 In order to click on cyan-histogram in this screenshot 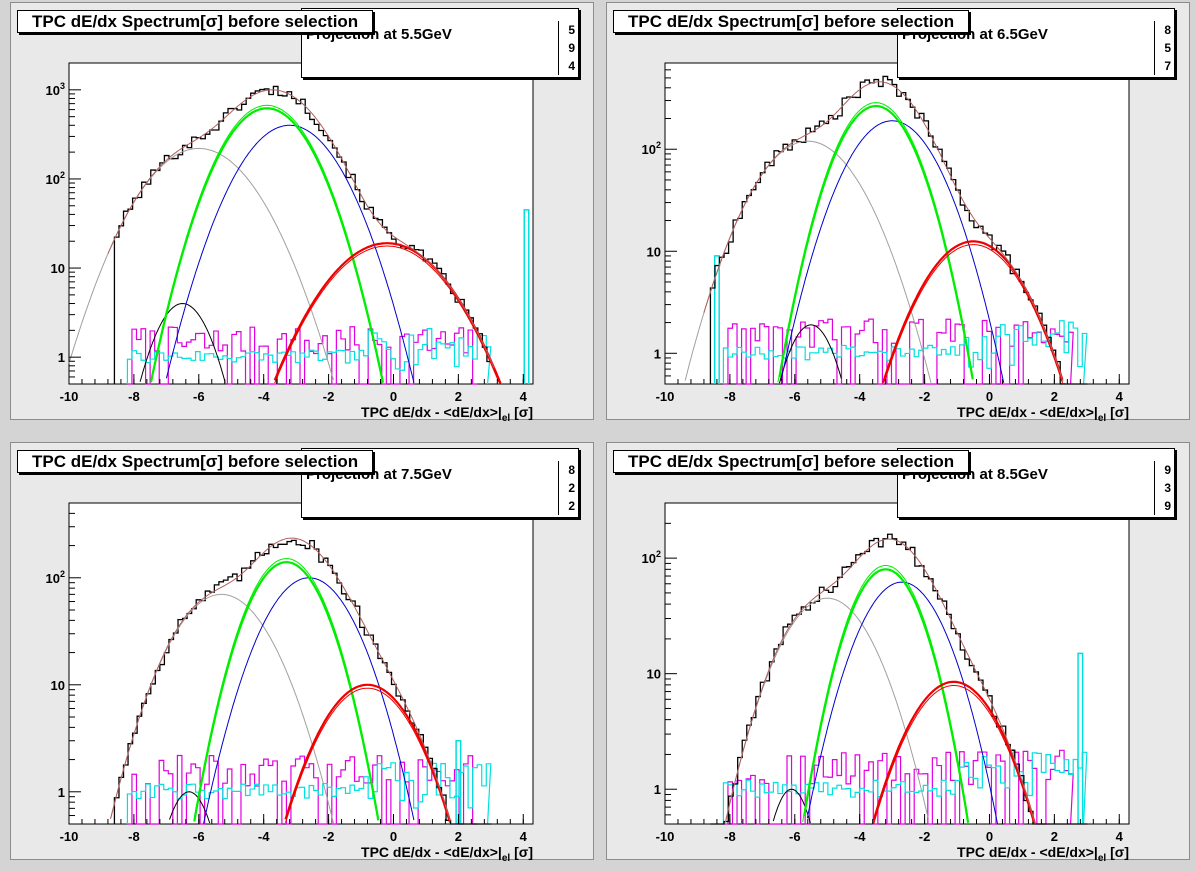, I will do `click(309, 356)`.